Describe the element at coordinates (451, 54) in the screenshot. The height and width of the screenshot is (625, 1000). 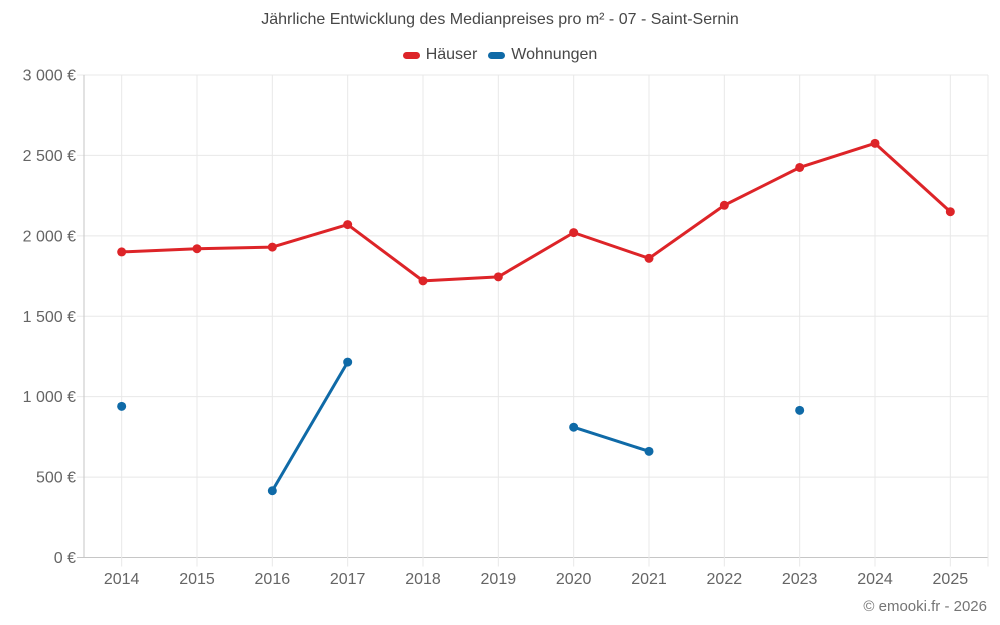
I see `legend-label: Häuser` at that location.